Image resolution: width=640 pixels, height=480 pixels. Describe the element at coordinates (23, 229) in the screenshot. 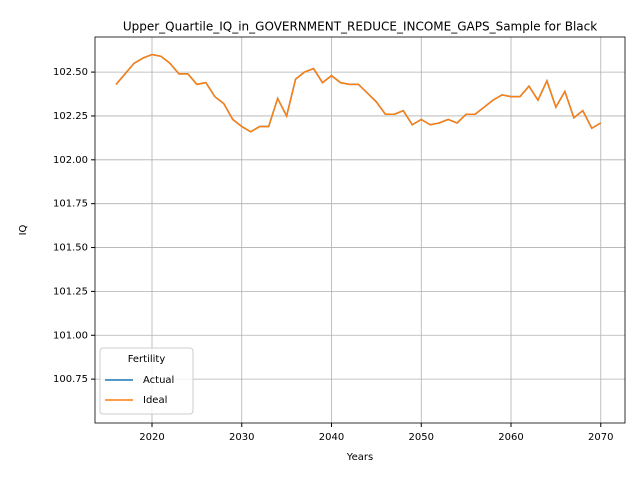

I see `y-axis-label: IQ` at that location.